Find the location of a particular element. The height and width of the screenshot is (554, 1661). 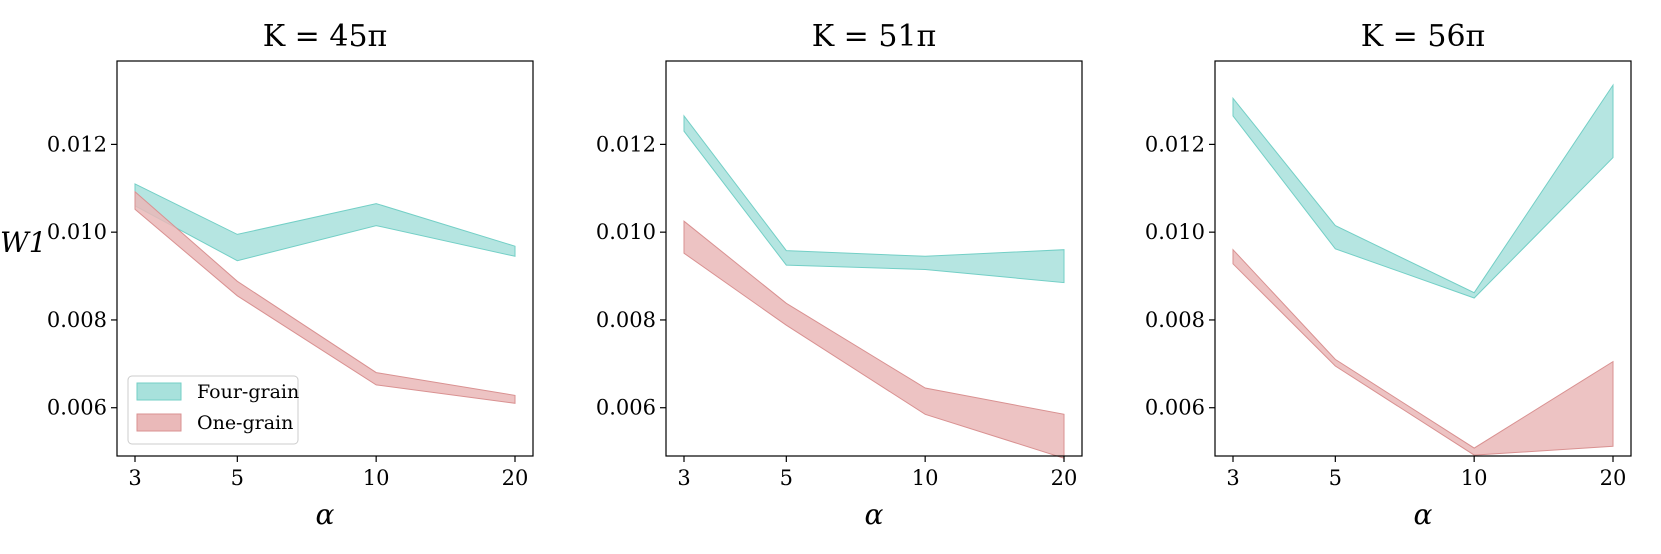

legend-label: One-grain is located at coordinates (245, 423).